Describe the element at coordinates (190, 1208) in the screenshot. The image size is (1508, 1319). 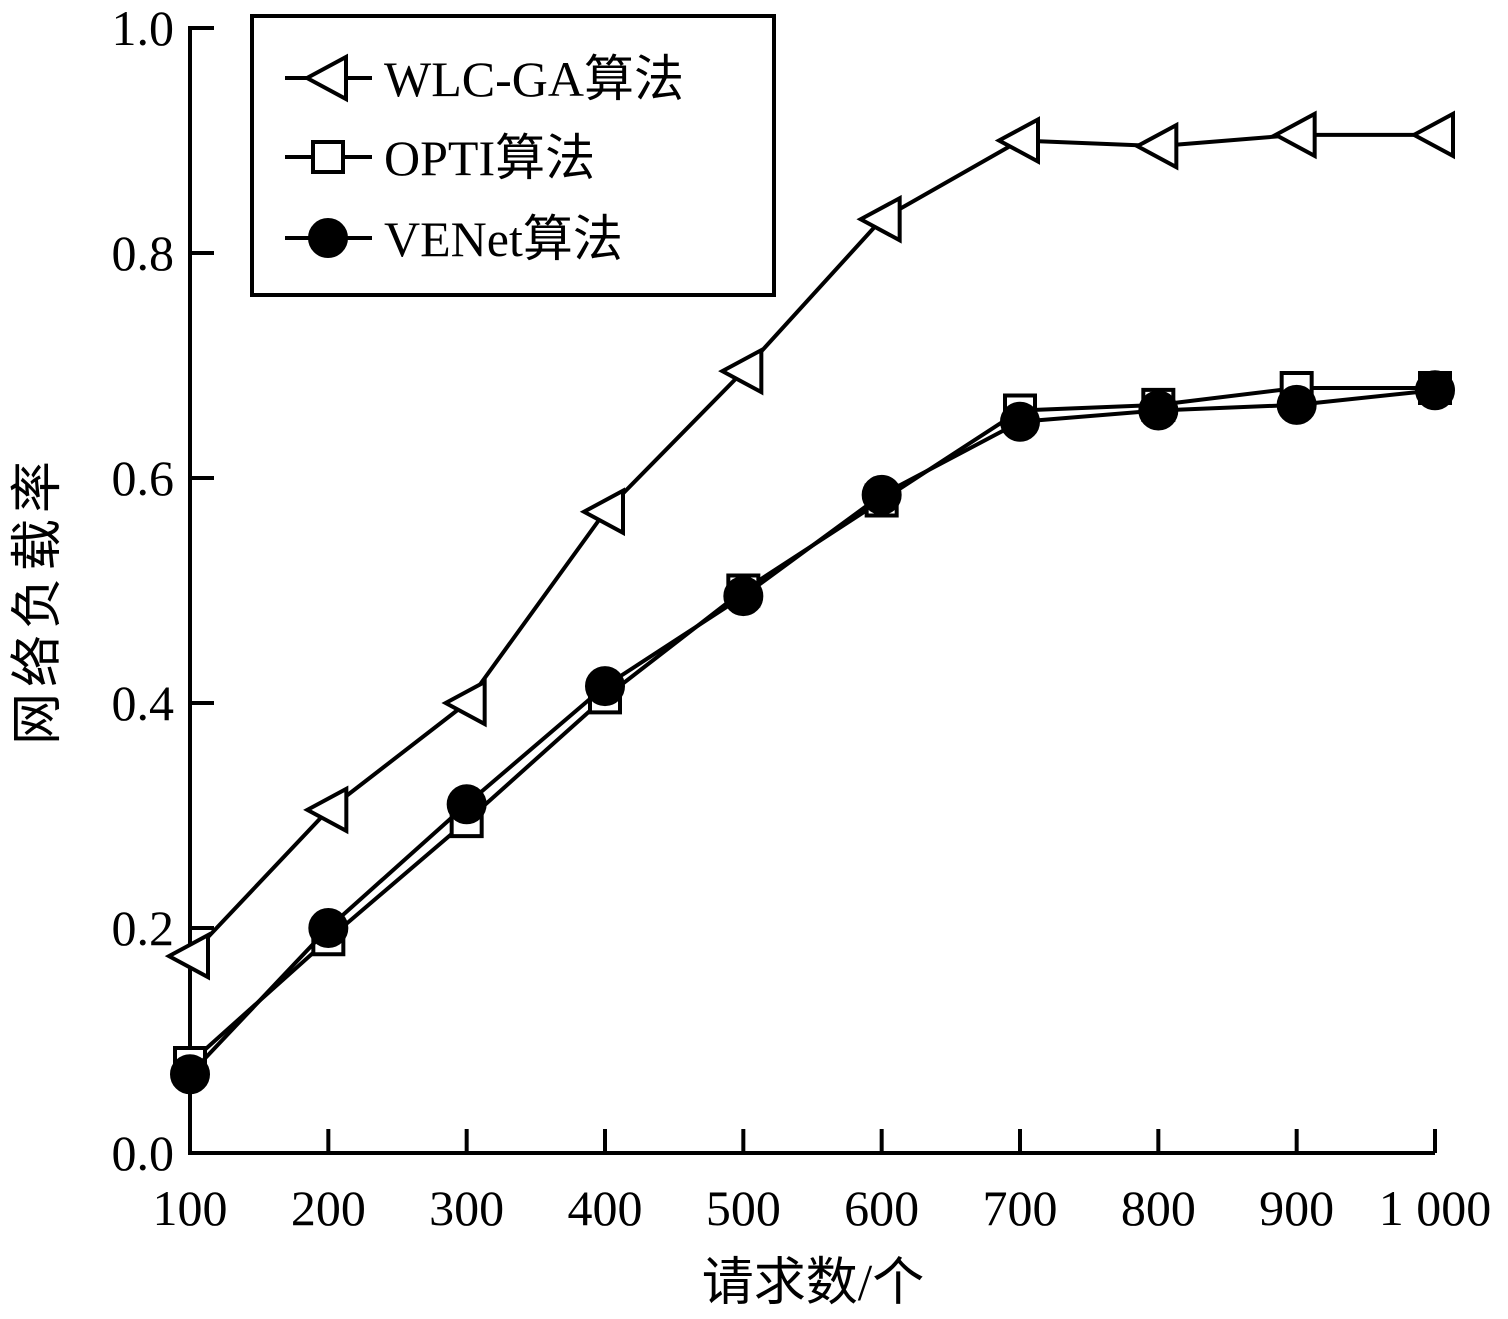
I see `x-tick-label: 100` at that location.